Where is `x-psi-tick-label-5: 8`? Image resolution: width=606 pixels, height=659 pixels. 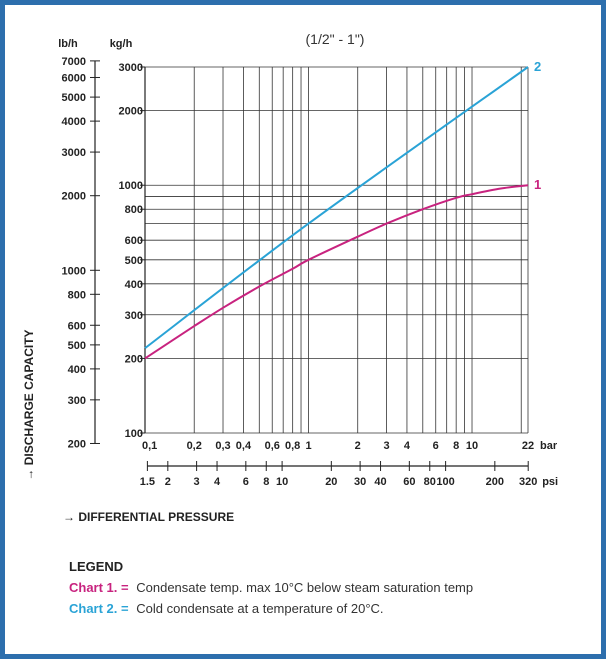
x-psi-tick-label-5: 8 is located at coordinates (266, 482).